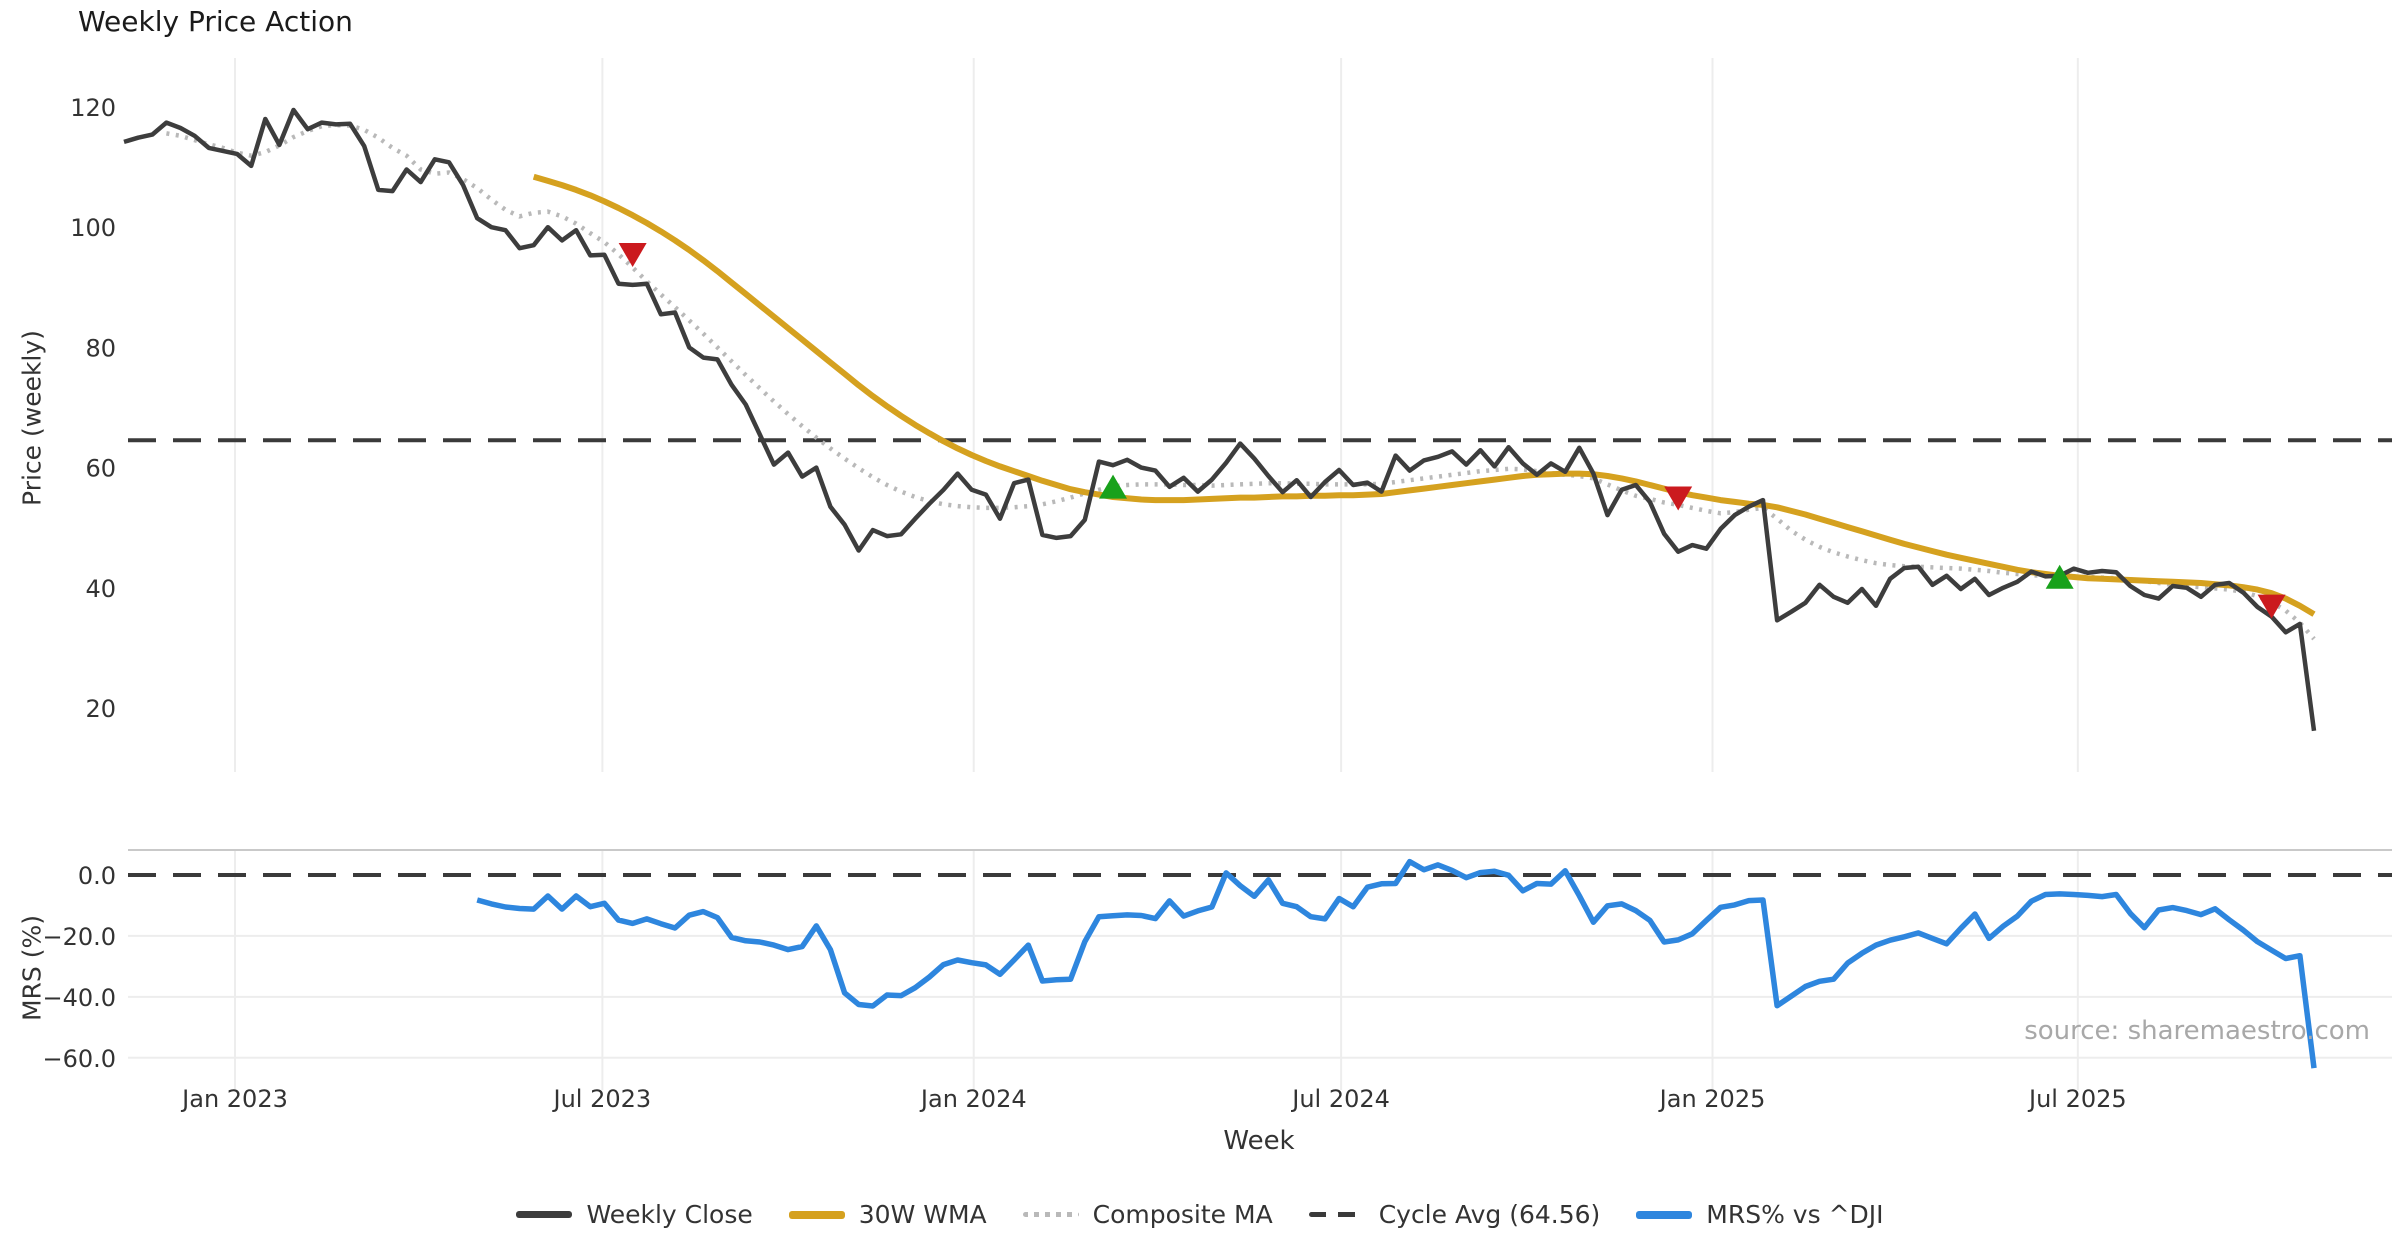 The height and width of the screenshot is (1260, 2400). I want to click on legend-item-wma: 30W WMA, so click(887, 1214).